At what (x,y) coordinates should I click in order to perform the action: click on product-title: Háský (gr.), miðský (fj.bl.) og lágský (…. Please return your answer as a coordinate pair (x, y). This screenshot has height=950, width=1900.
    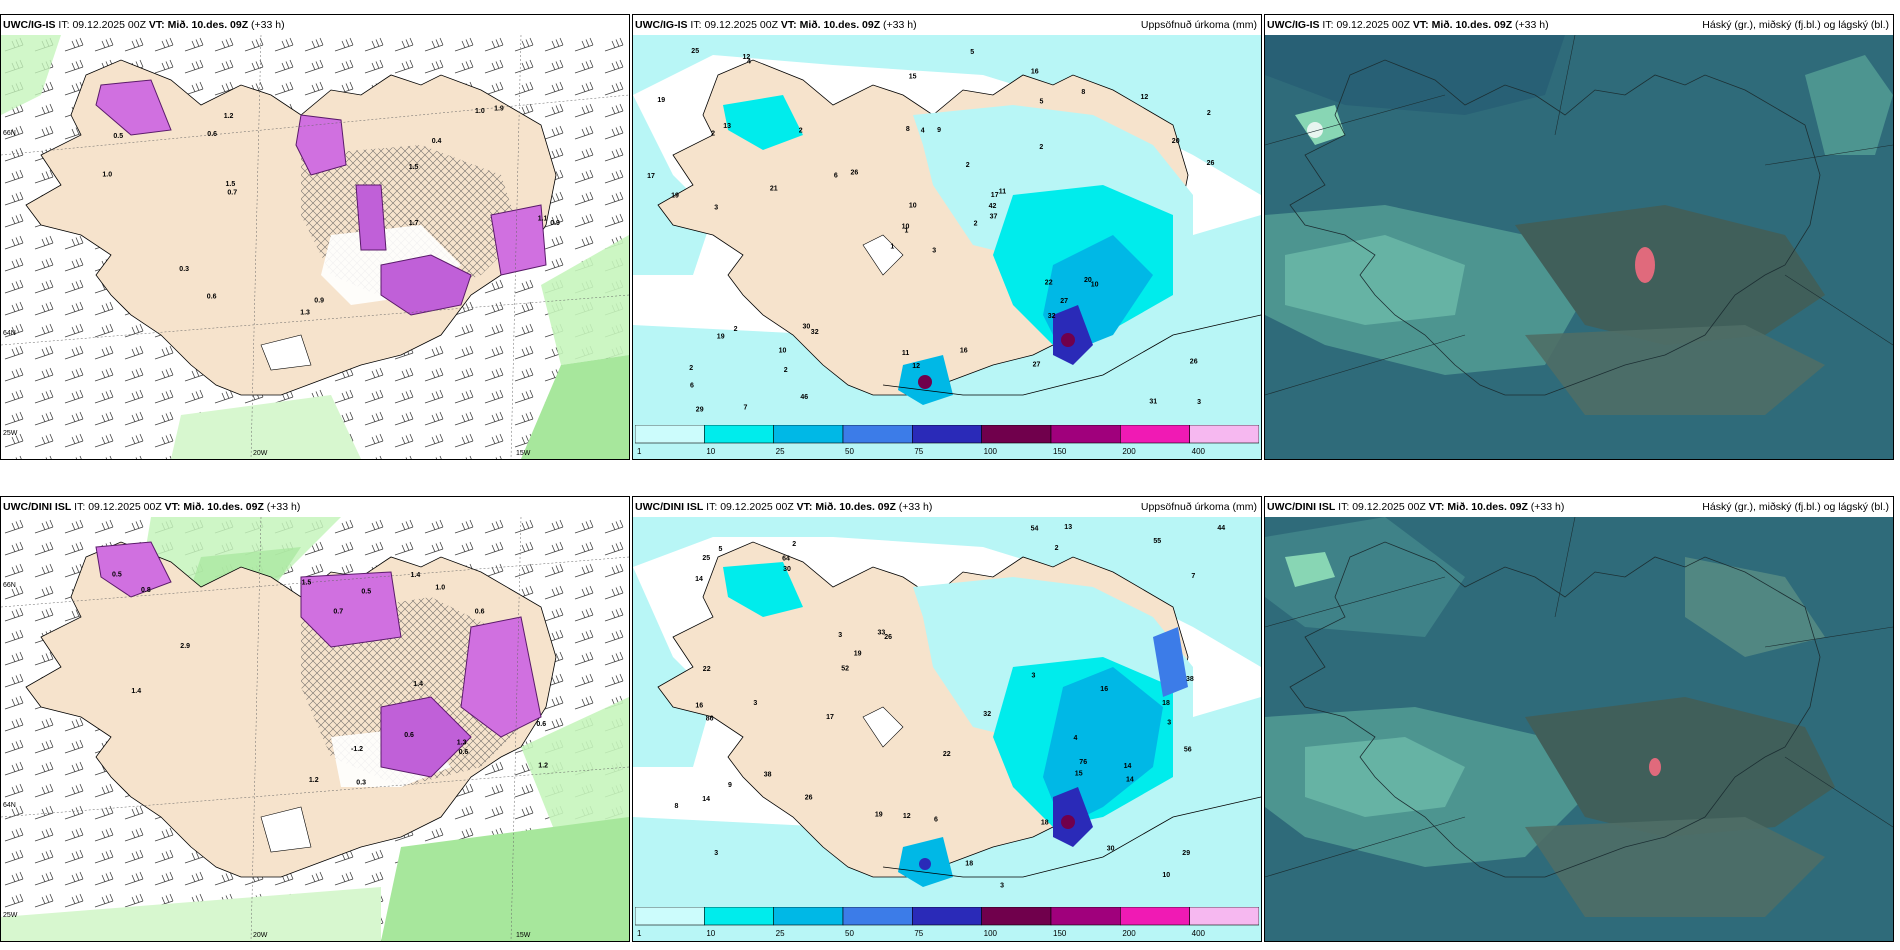
    Looking at the image, I should click on (1795, 25).